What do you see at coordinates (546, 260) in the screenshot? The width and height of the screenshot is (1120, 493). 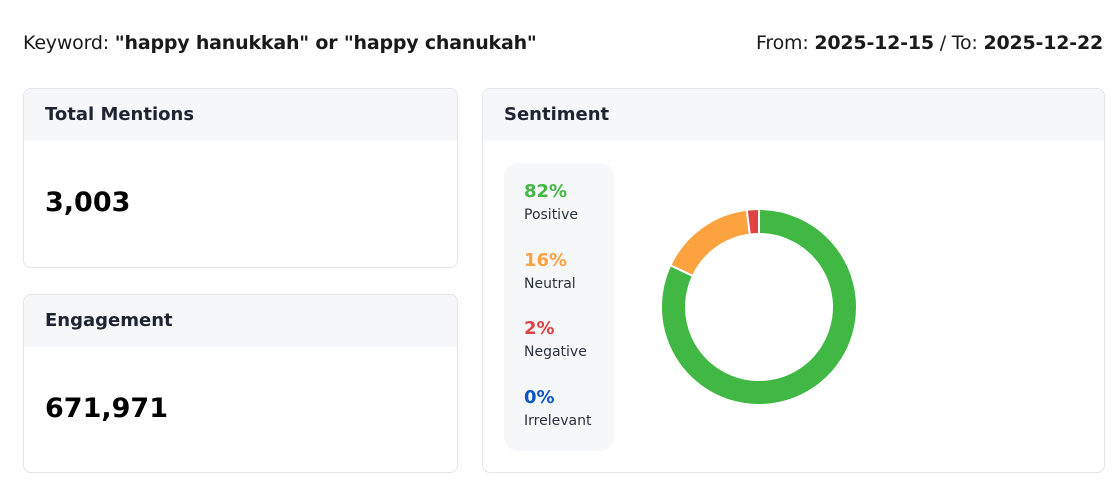 I see `legend-pct: 16%` at bounding box center [546, 260].